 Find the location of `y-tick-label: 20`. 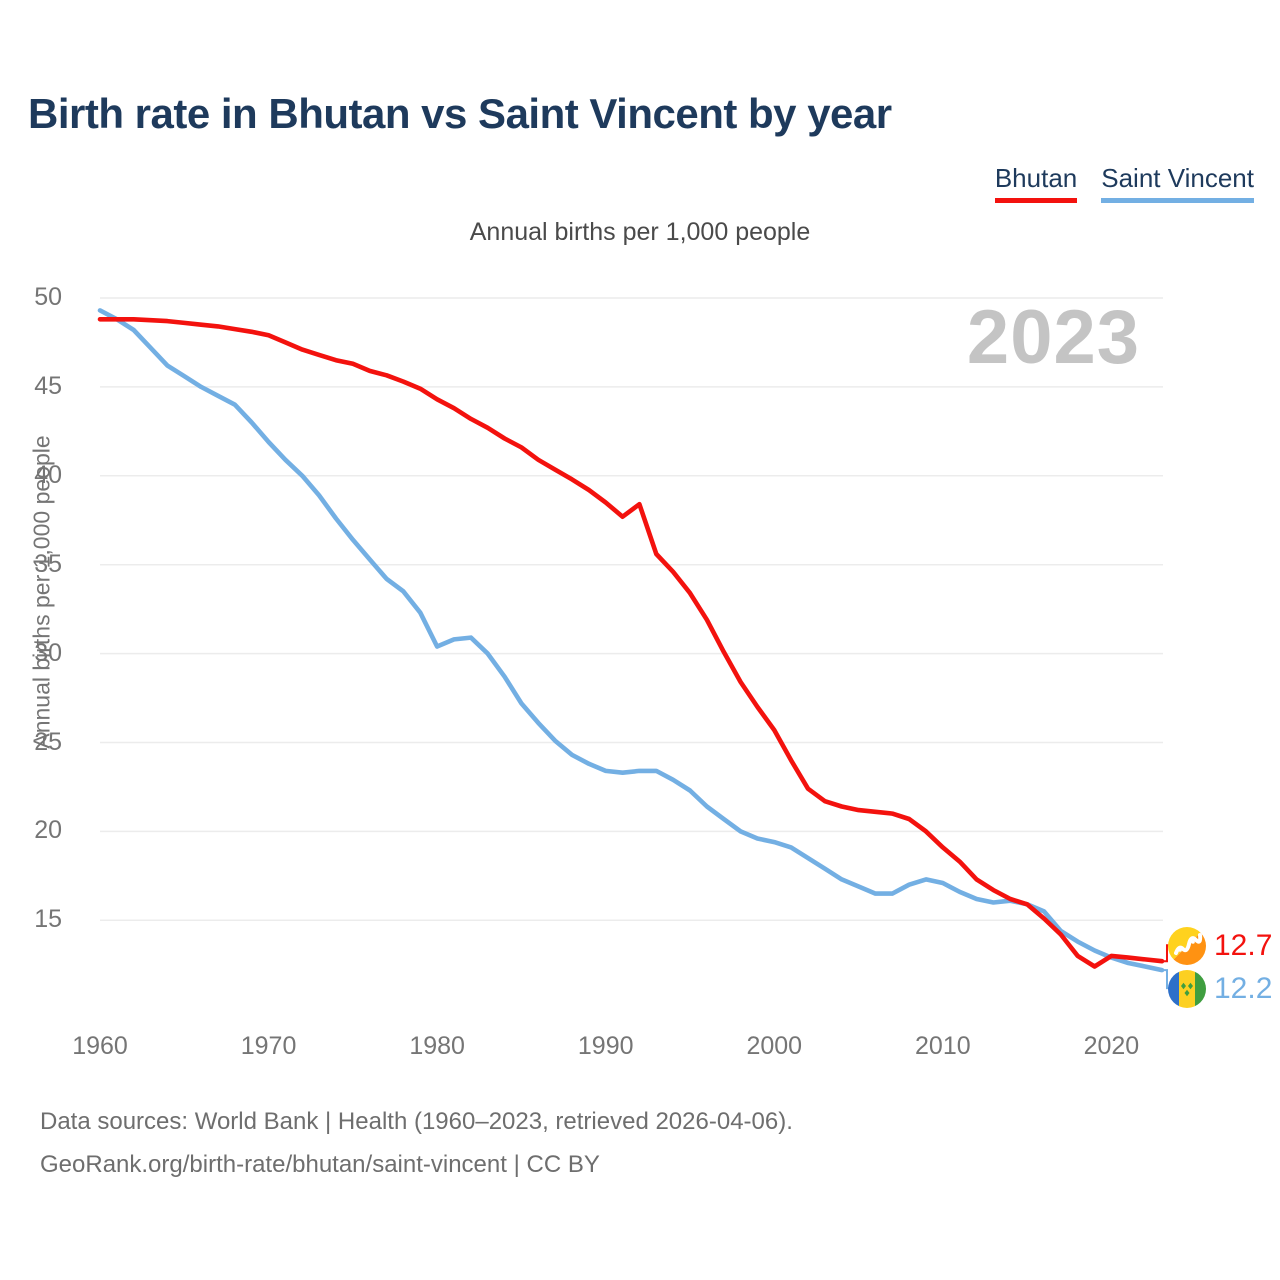

y-tick-label: 20 is located at coordinates (48, 830).